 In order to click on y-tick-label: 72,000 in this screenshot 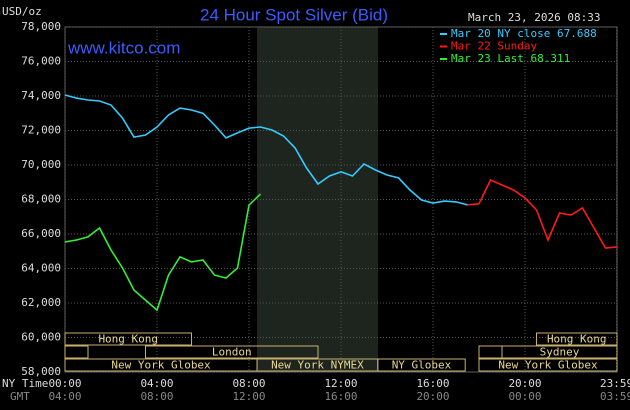, I will do `click(41, 130)`.